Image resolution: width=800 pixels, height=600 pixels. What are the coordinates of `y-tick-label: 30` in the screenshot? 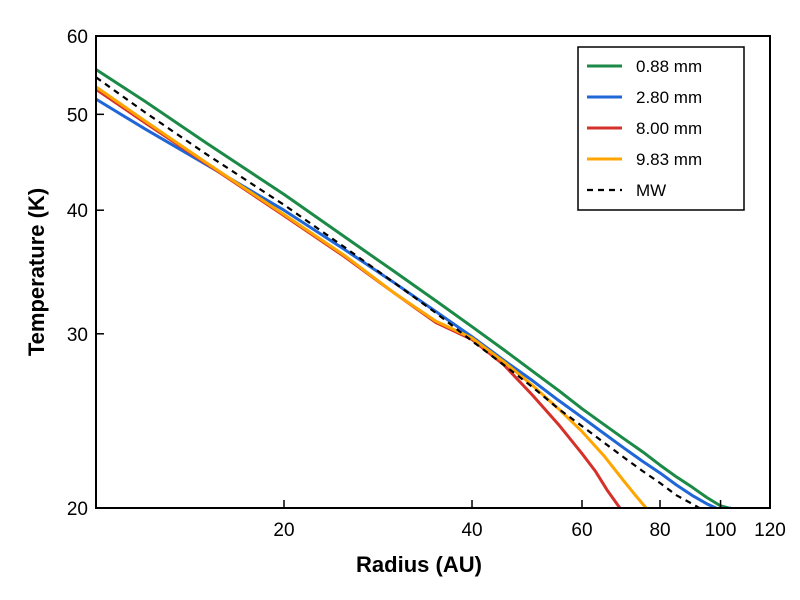 It's located at (77, 335).